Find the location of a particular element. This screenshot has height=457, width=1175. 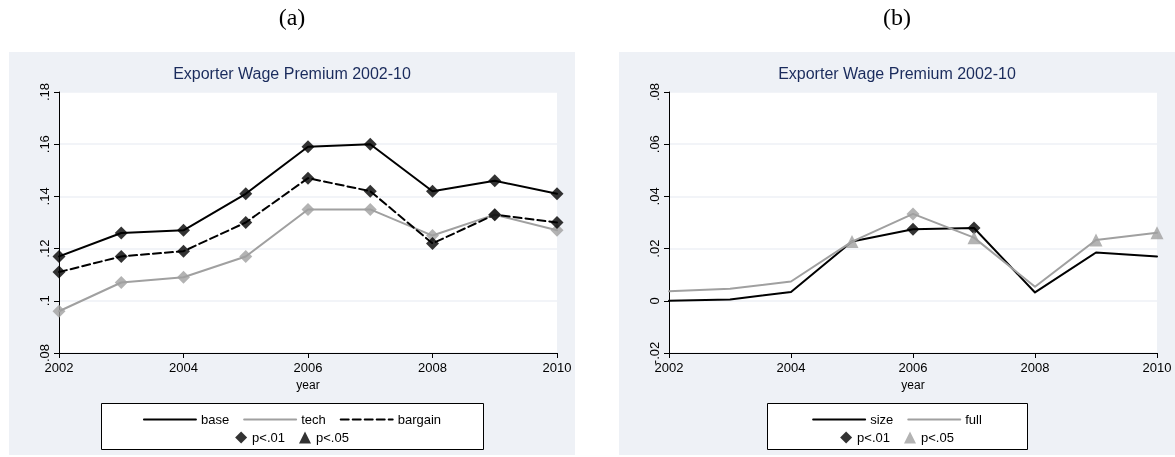

y-tick-label: .12 is located at coordinates (44, 248).